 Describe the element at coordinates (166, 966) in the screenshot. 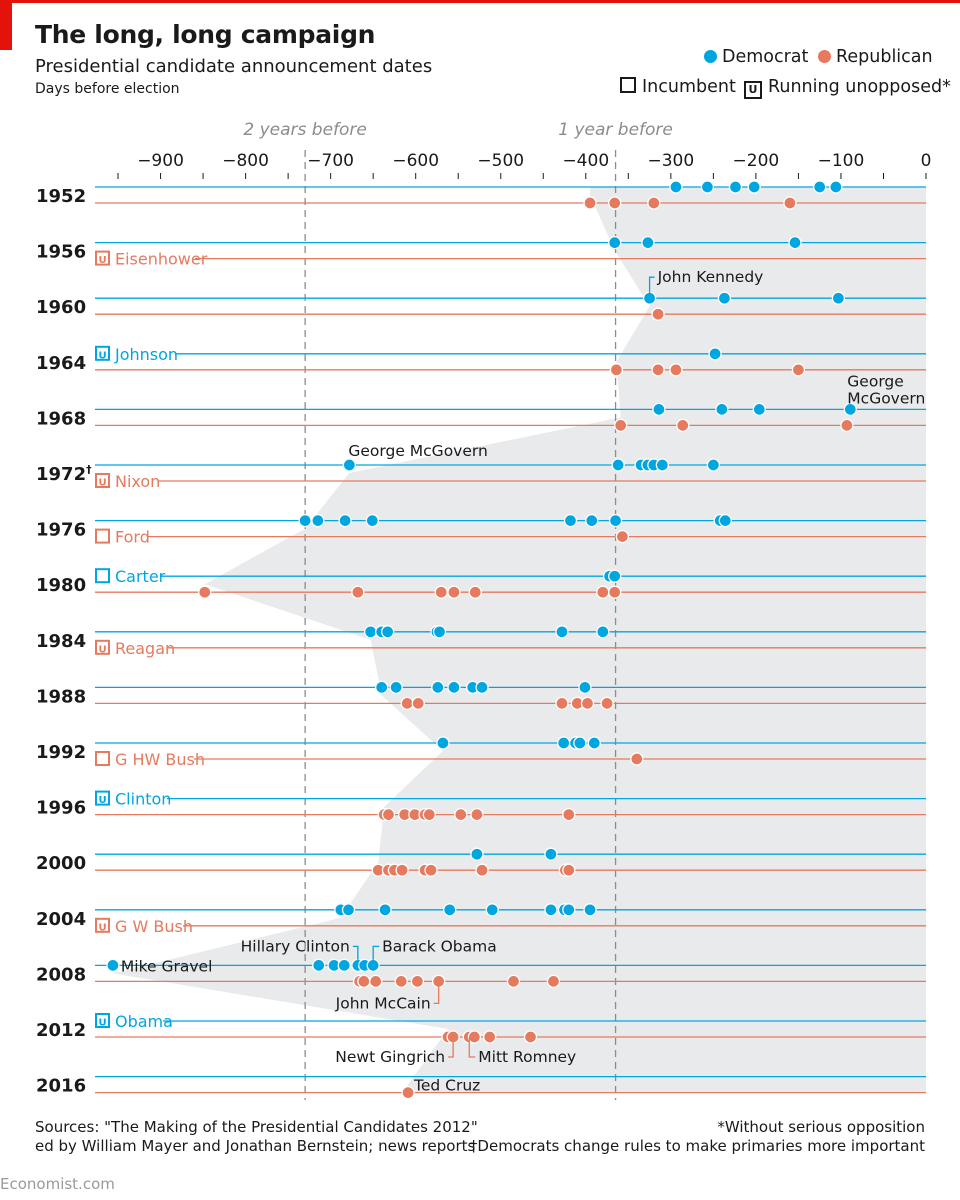

I see `annotation-label: Mike Gravel` at that location.